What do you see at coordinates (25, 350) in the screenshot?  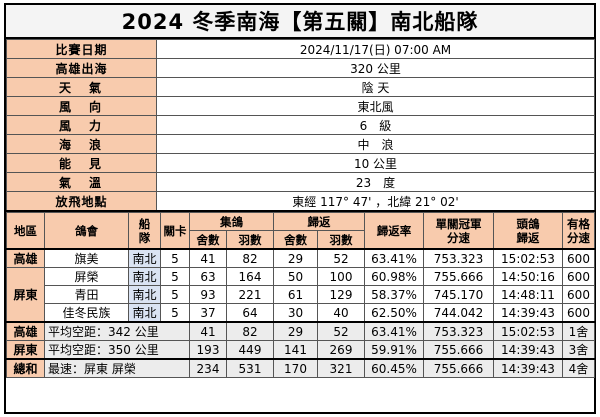 I see `summary-region-cell: 屏東` at bounding box center [25, 350].